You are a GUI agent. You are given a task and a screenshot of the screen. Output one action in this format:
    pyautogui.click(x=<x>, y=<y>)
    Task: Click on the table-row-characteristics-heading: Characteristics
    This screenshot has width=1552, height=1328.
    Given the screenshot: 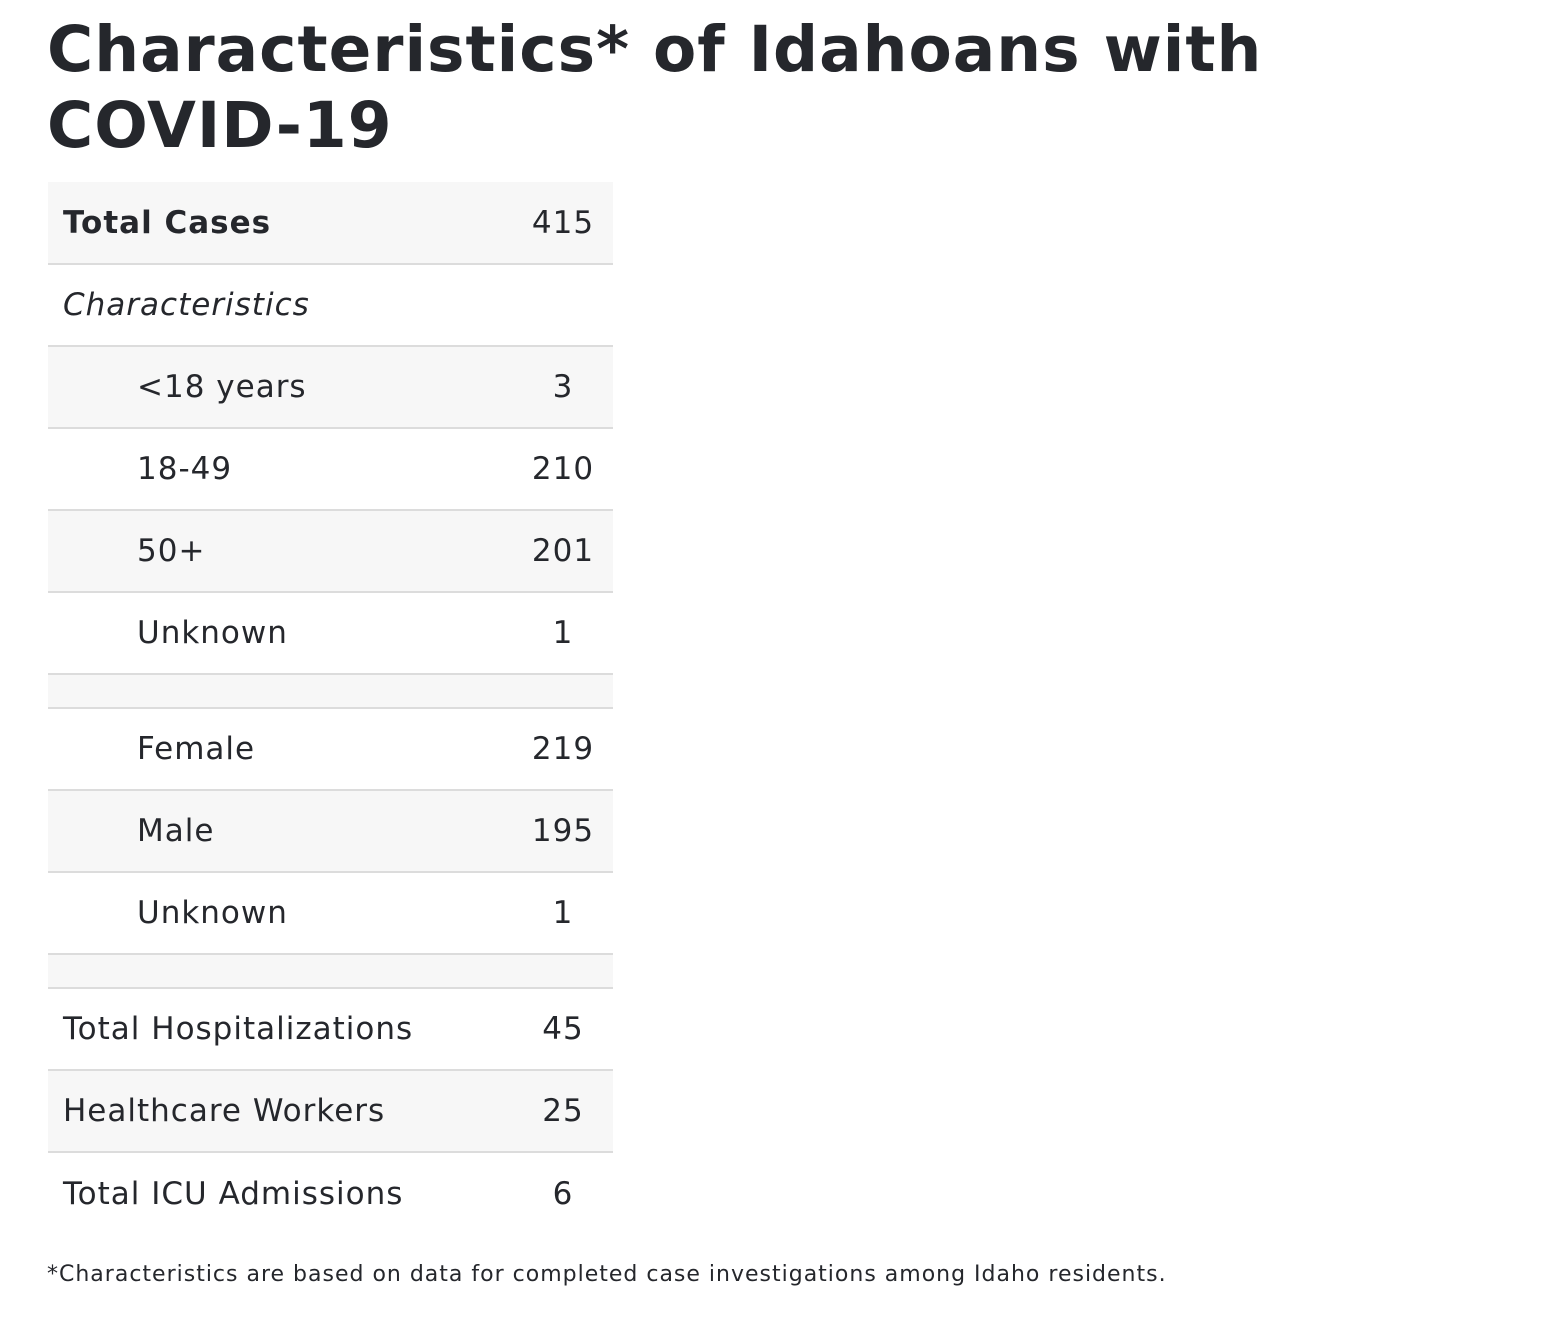 What is the action you would take?
    pyautogui.click(x=330, y=305)
    